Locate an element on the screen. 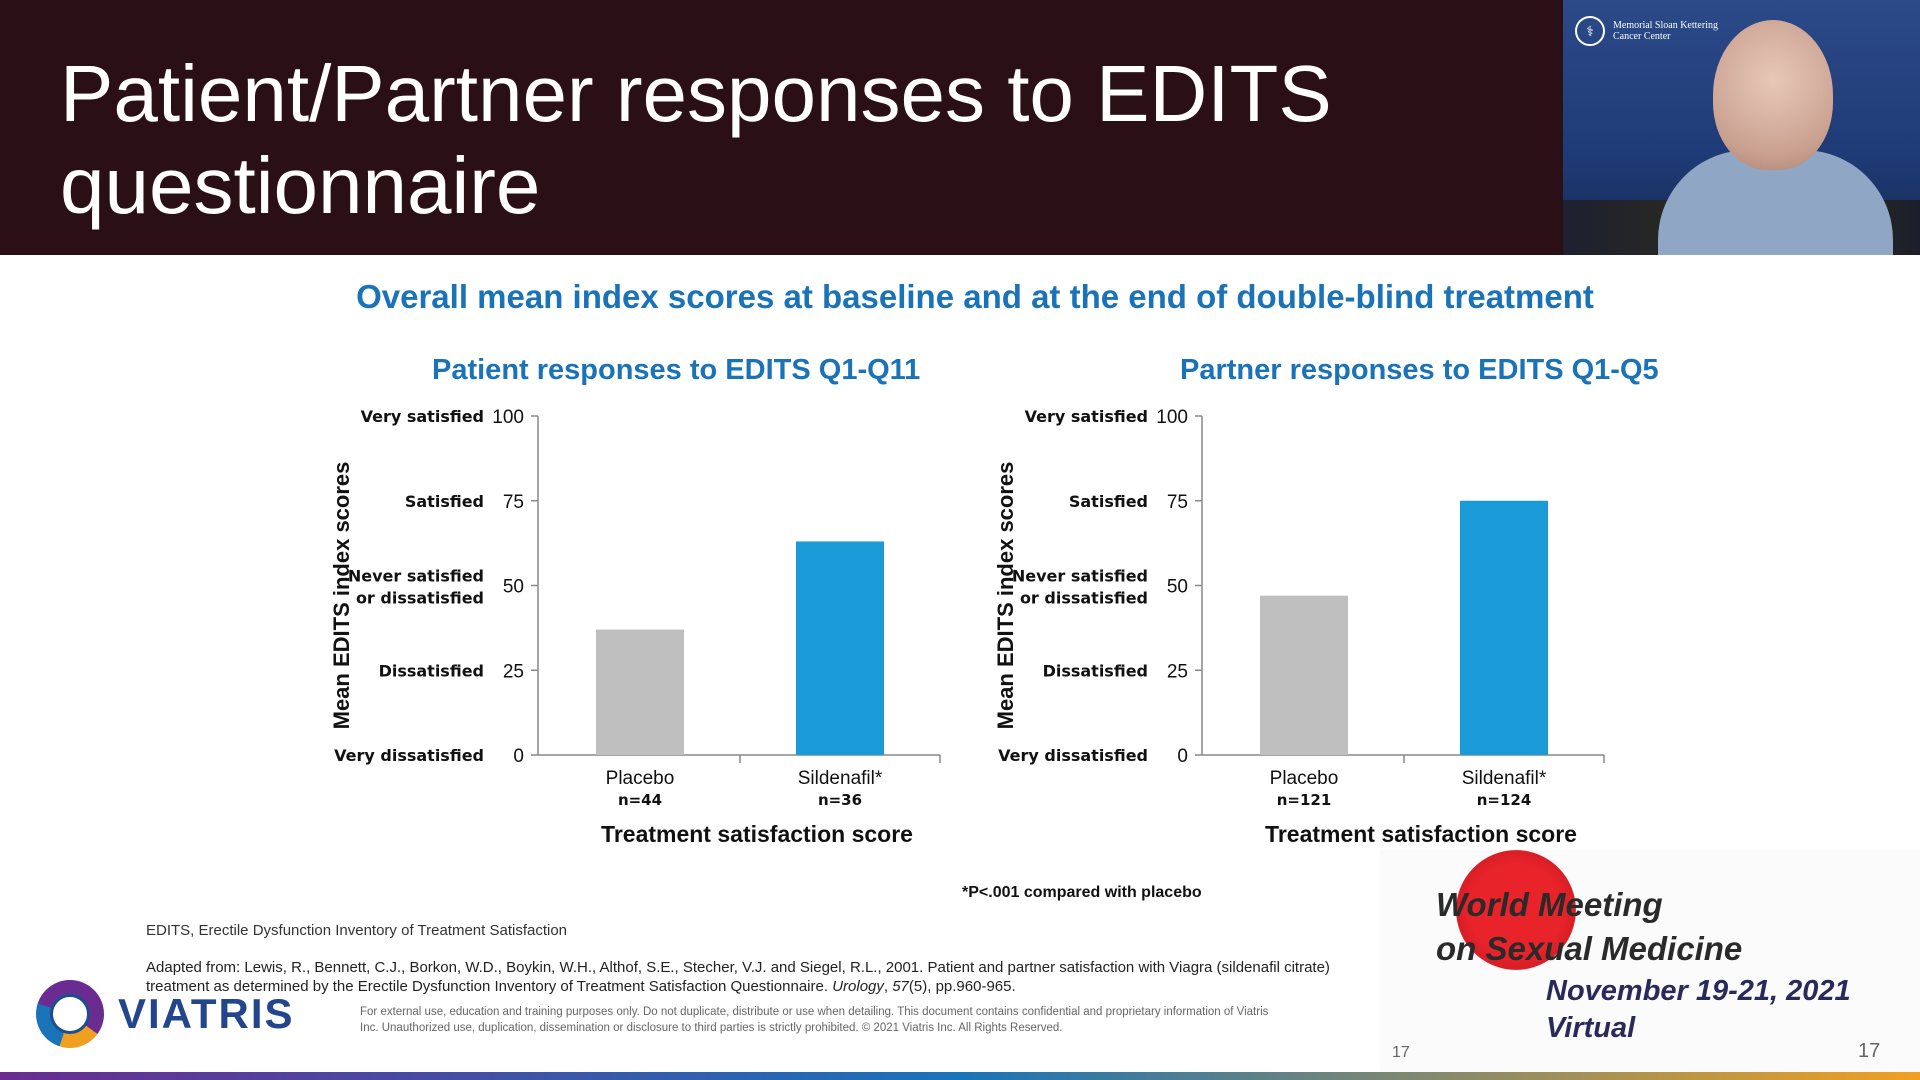  chart1-category-label: Placebo is located at coordinates (1304, 778).